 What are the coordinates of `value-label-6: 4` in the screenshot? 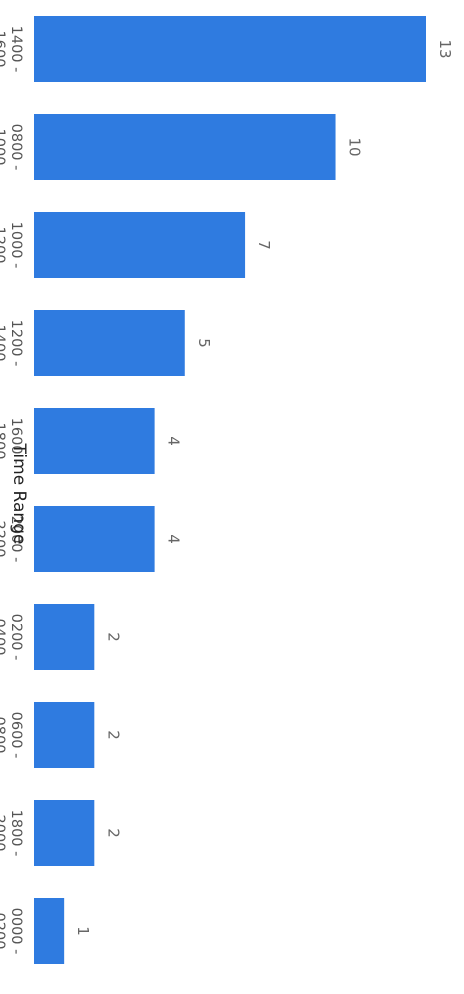 It's located at (174, 539).